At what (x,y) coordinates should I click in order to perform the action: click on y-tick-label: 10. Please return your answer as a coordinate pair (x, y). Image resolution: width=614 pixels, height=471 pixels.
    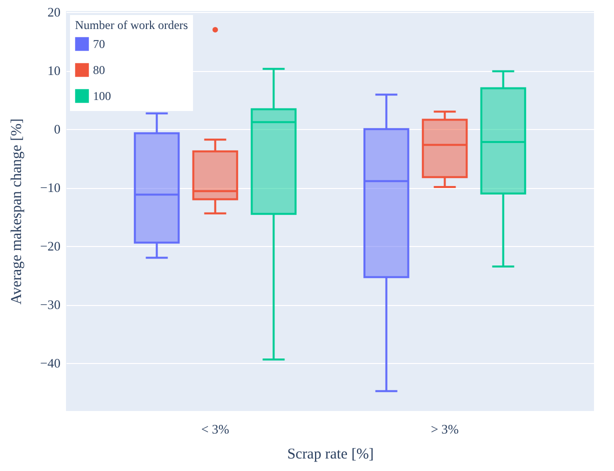
    Looking at the image, I should click on (54, 70).